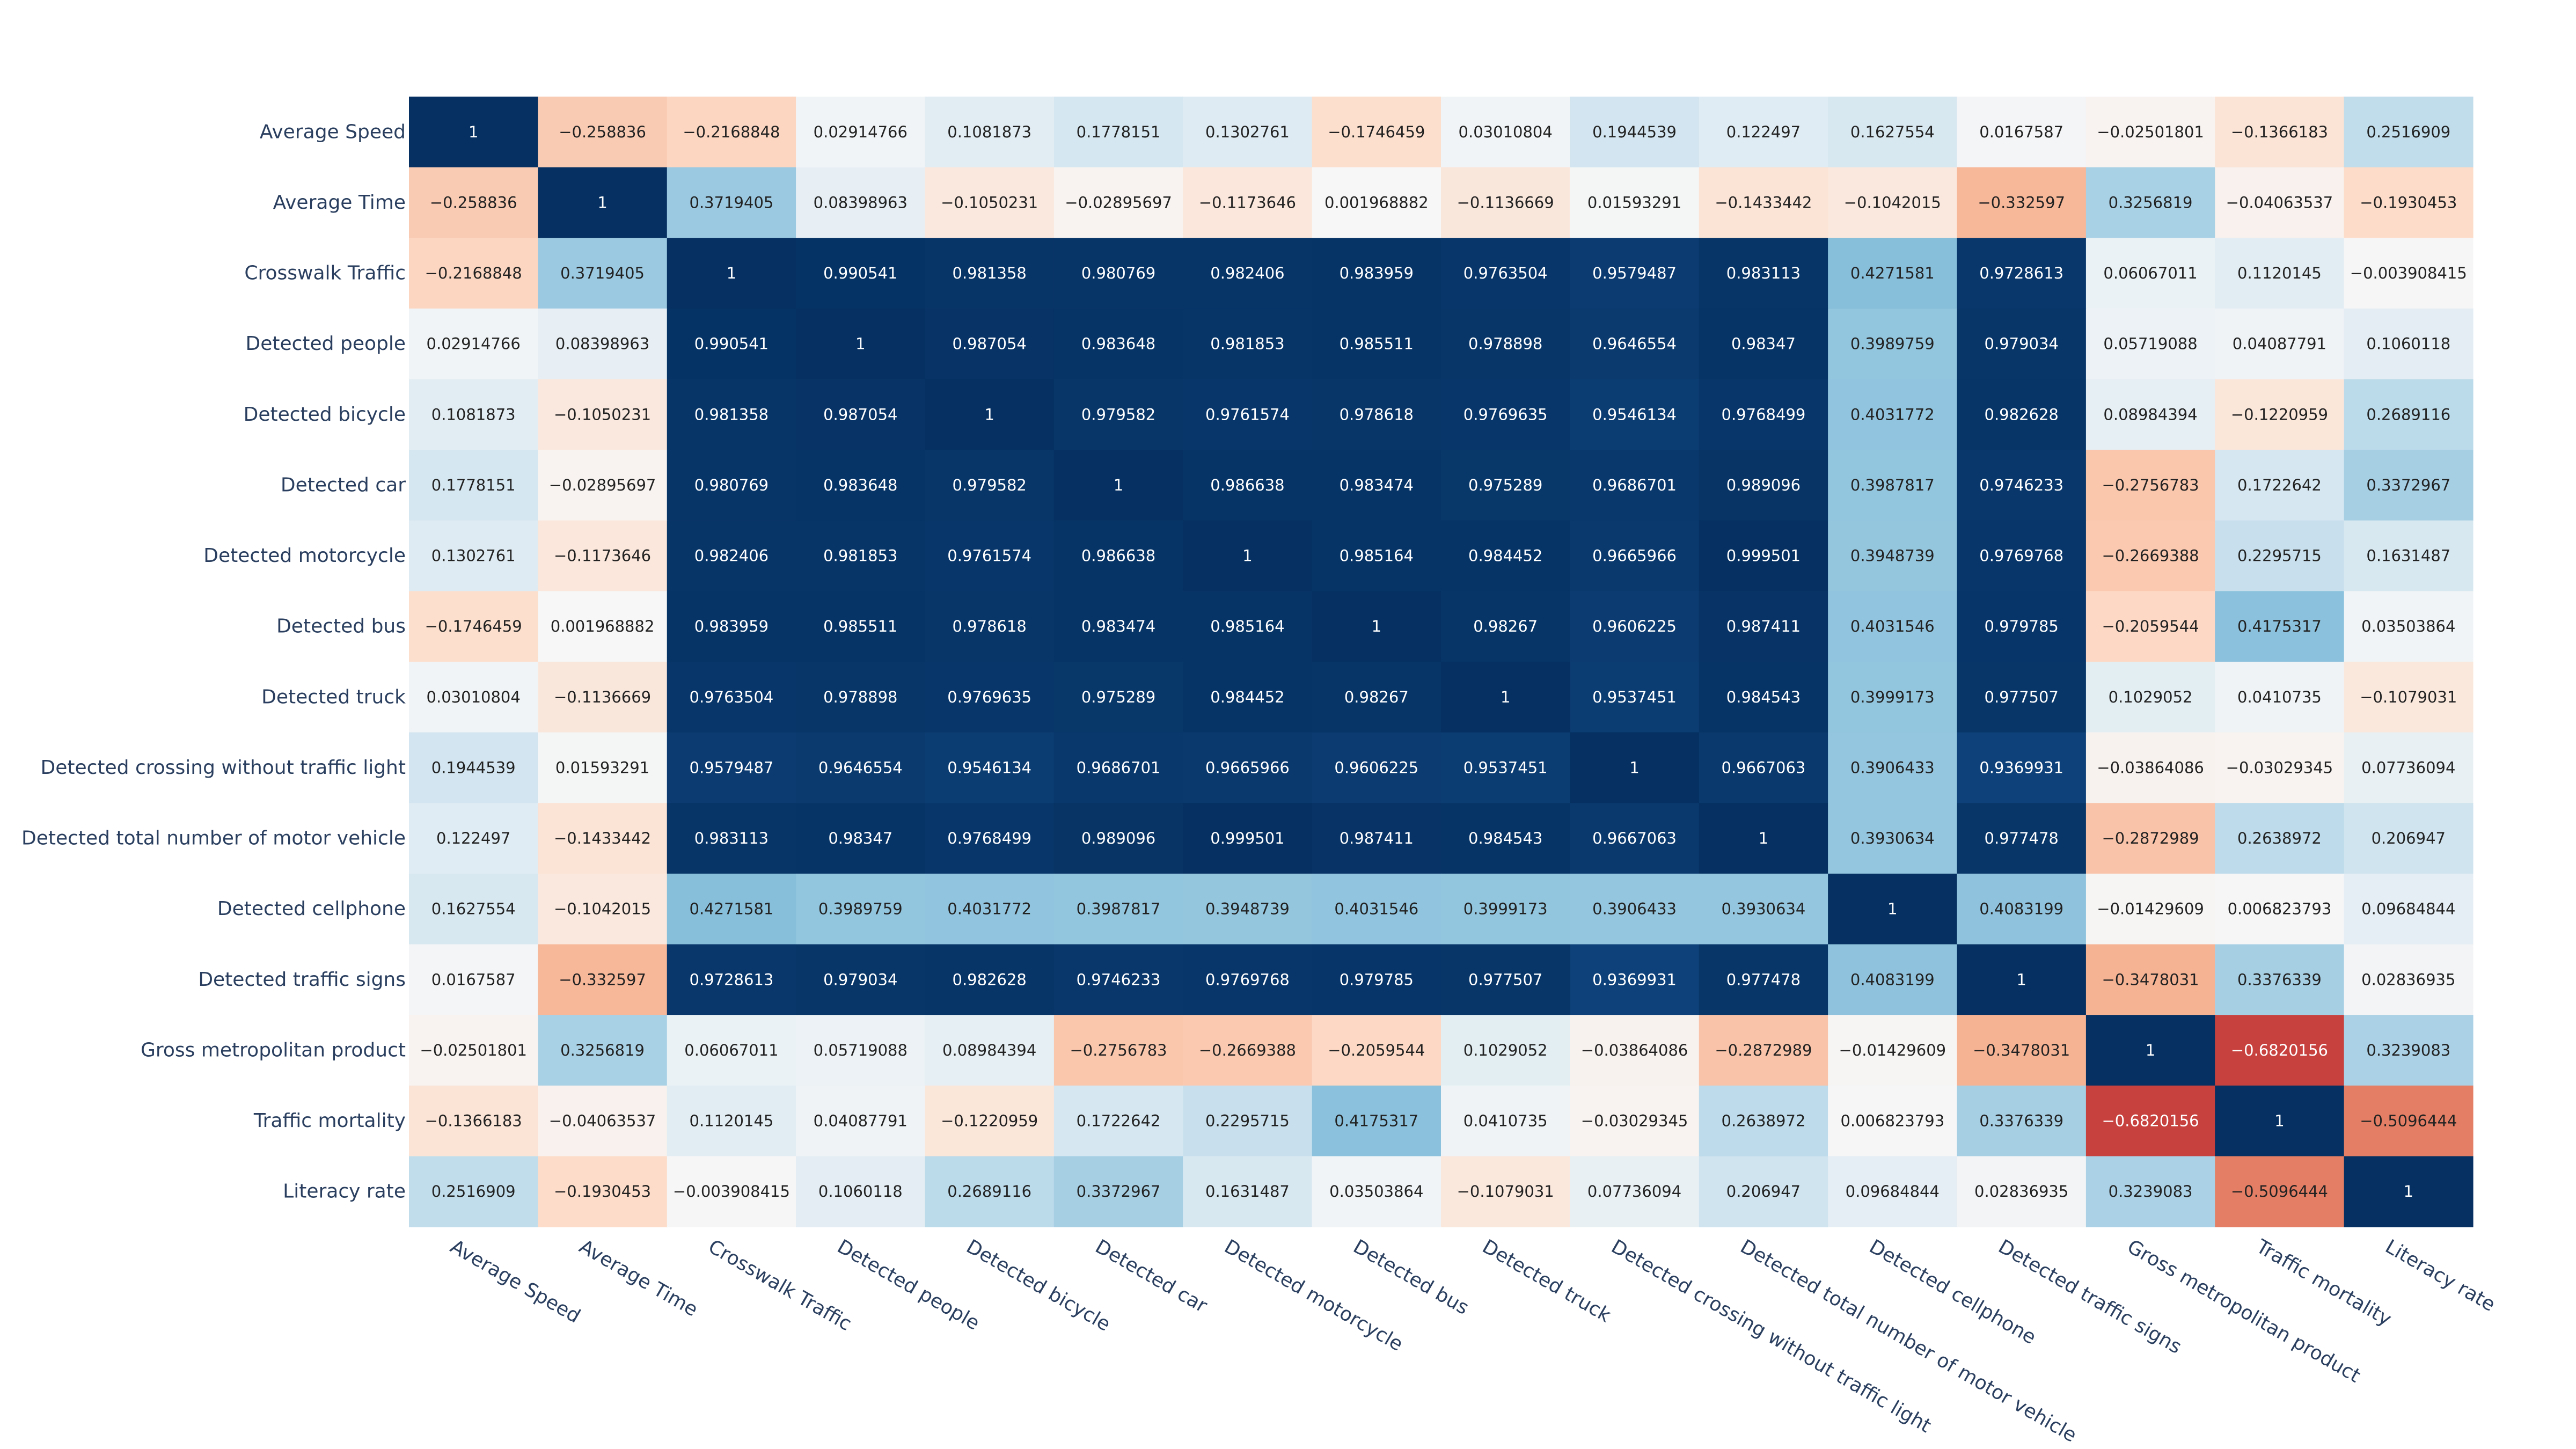 The image size is (2576, 1449). Describe the element at coordinates (732, 1121) in the screenshot. I see `heatmap-cell-value: 0.1120145` at that location.